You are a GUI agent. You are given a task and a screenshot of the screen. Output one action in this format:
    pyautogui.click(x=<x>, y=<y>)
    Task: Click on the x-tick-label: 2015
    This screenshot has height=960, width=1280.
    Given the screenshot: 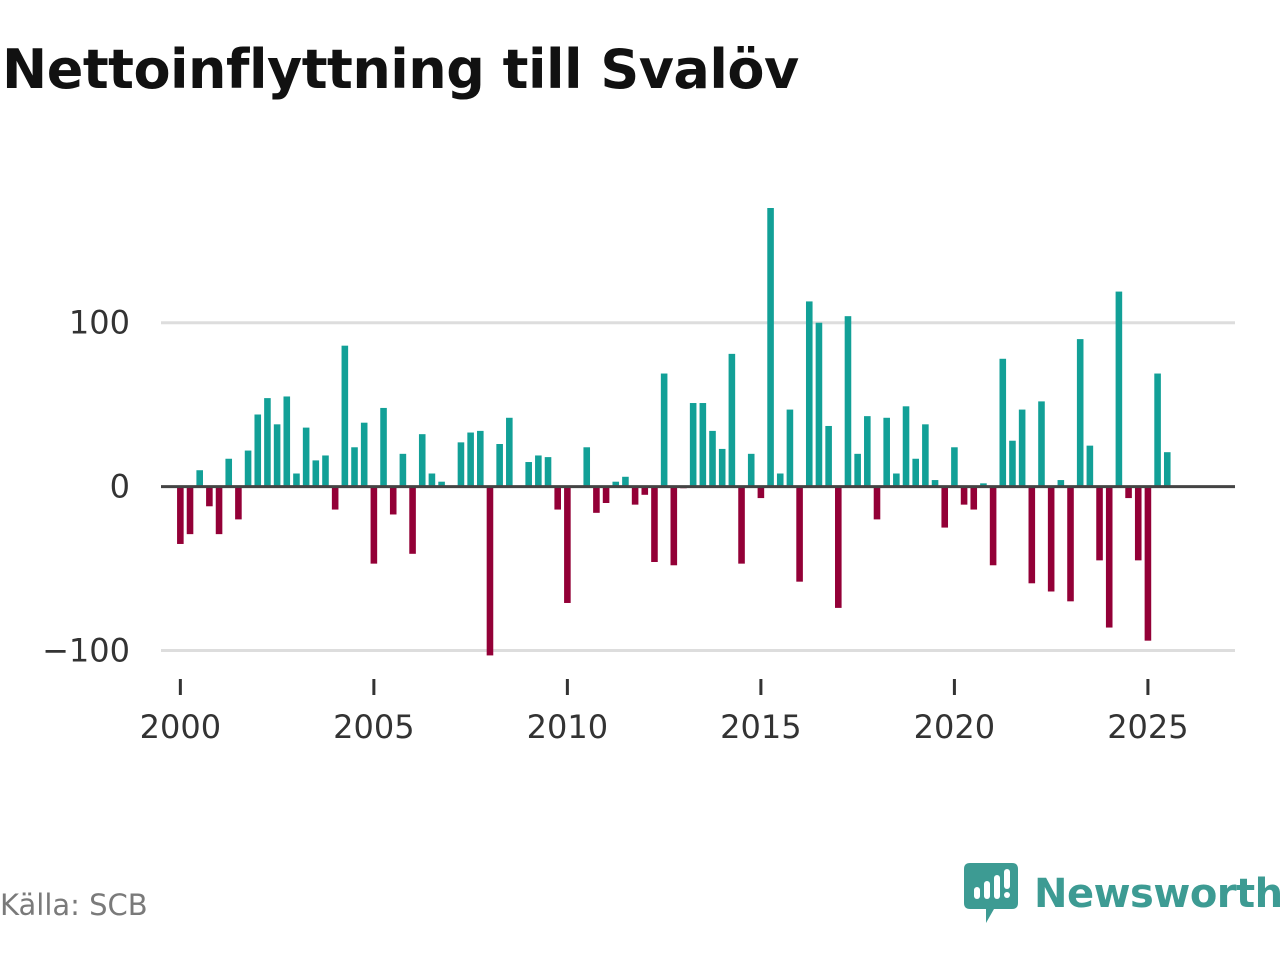 What is the action you would take?
    pyautogui.click(x=760, y=727)
    